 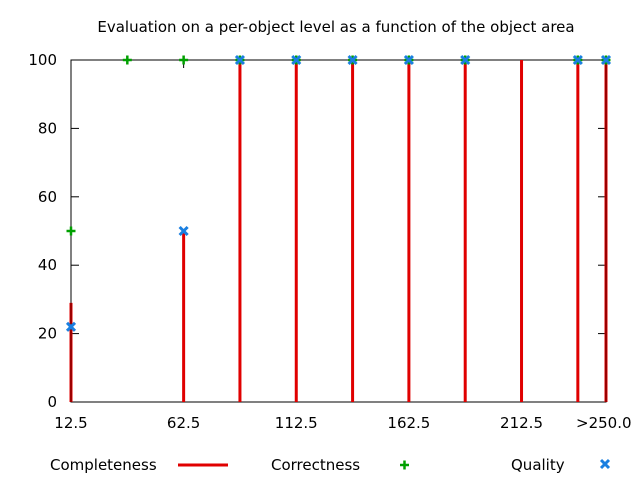 What do you see at coordinates (70, 423) in the screenshot?
I see `x-tick-label: 12.5` at bounding box center [70, 423].